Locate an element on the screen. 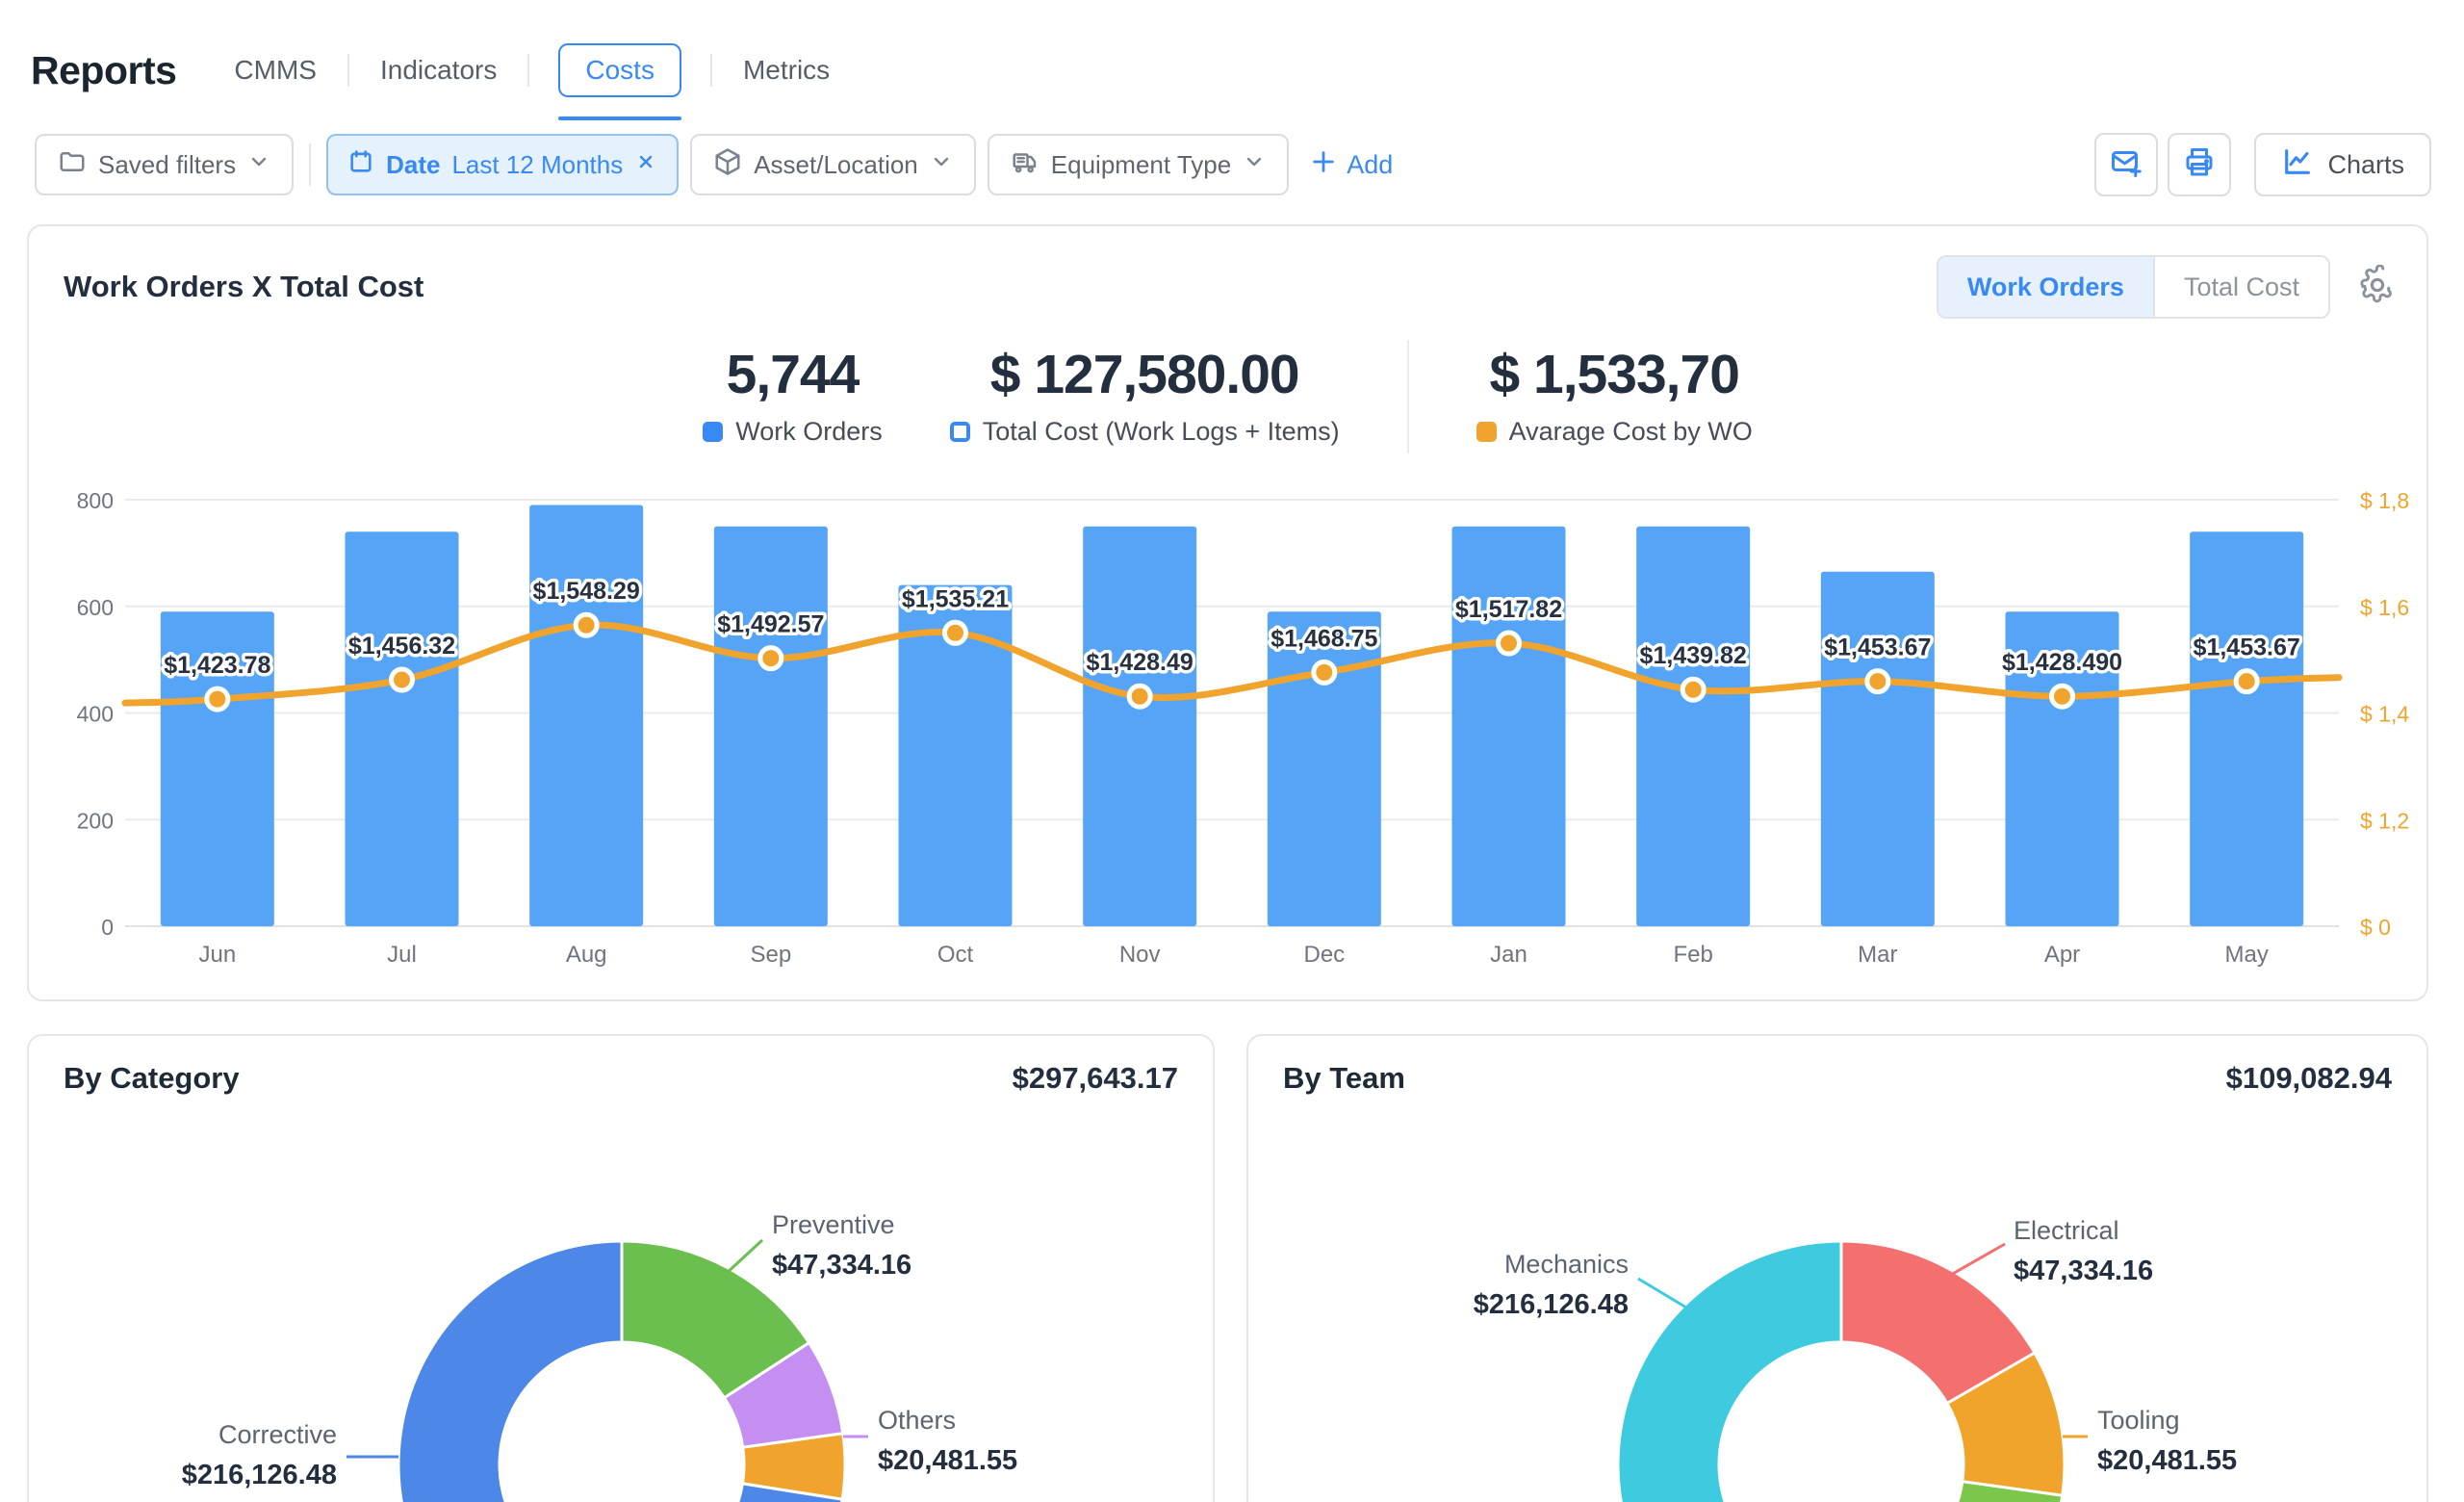 The width and height of the screenshot is (2464, 1502). calendar-icon is located at coordinates (360, 165).